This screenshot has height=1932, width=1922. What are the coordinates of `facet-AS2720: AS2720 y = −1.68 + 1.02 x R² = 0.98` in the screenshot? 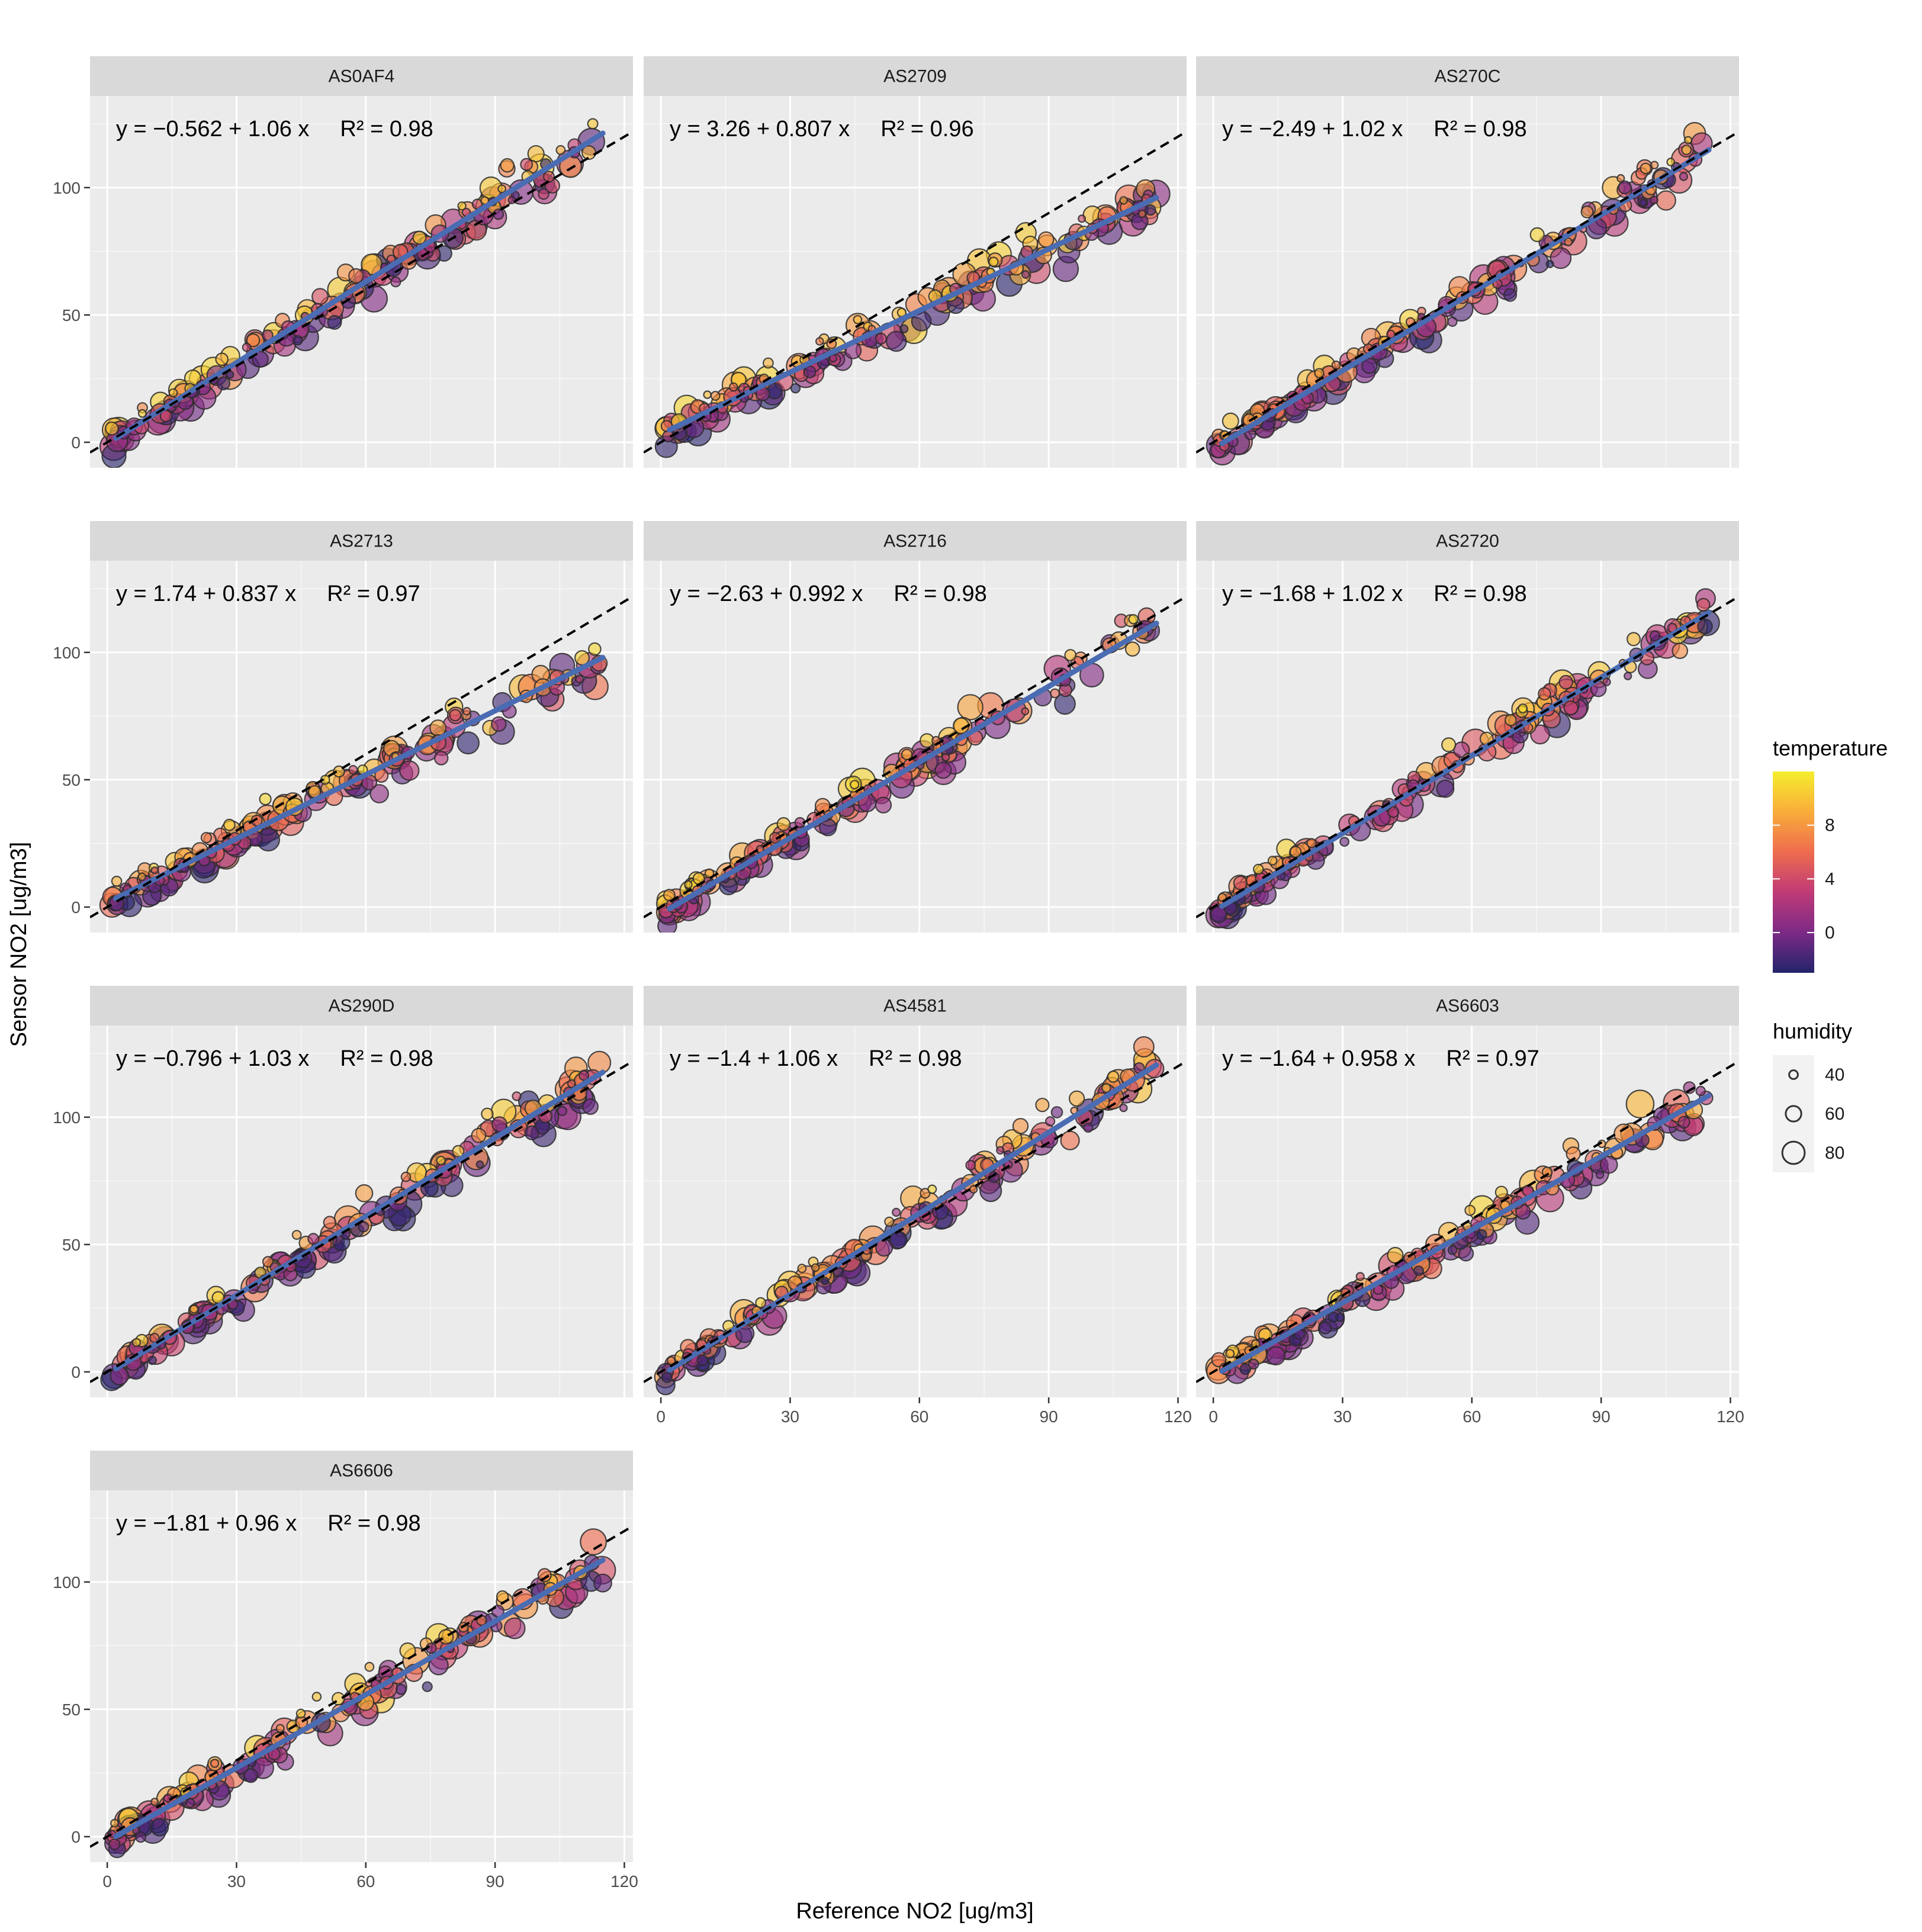 It's located at (1467, 727).